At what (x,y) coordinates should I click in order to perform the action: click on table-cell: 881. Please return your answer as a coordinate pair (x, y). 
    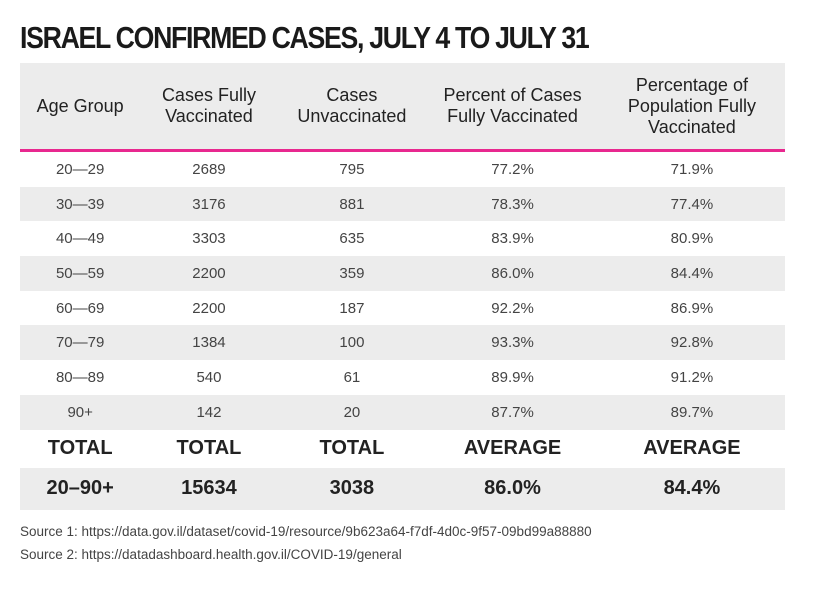
    Looking at the image, I should click on (352, 204).